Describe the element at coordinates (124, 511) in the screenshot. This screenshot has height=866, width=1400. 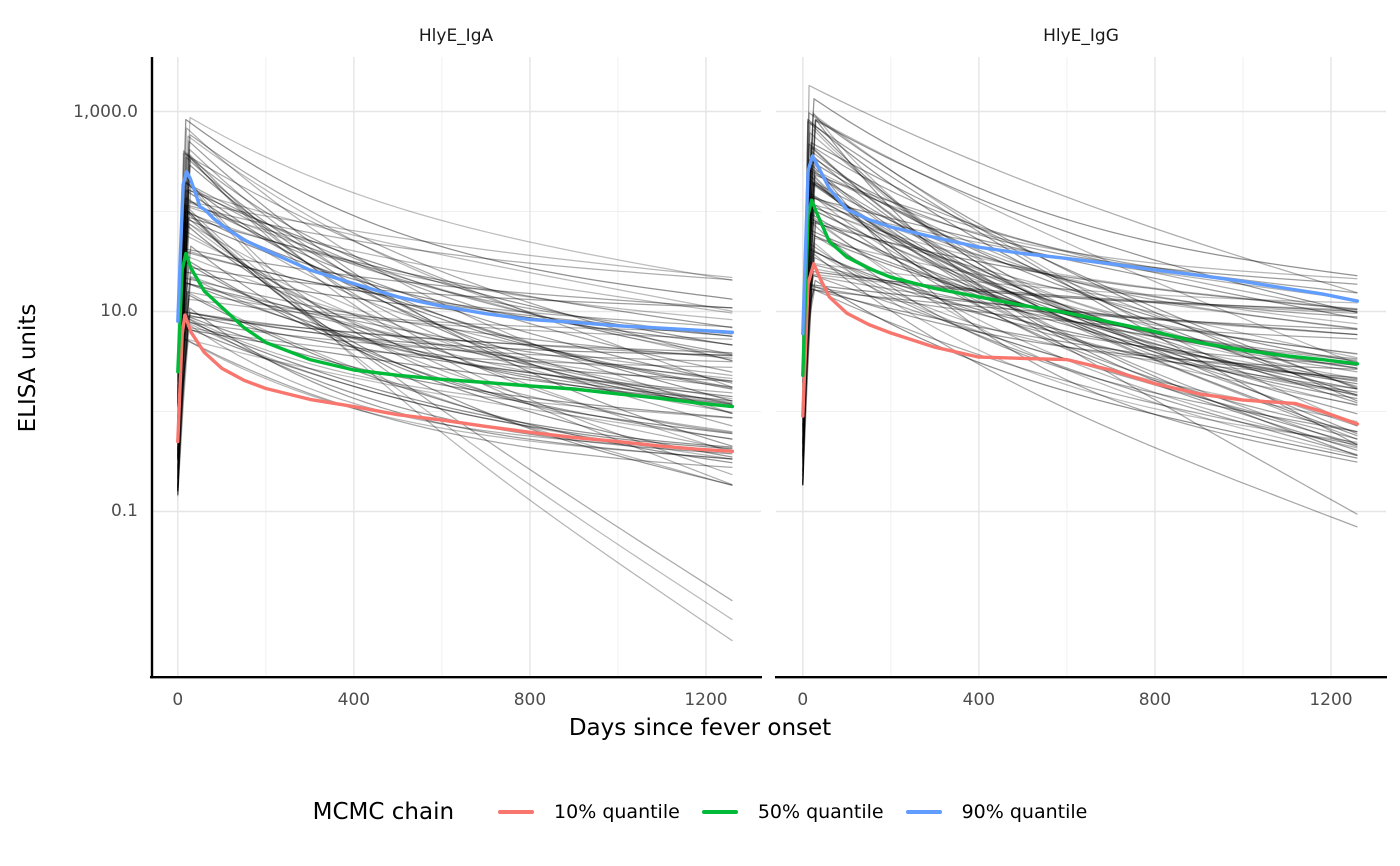
I see `y-tick-label-0-1: 0.1` at that location.